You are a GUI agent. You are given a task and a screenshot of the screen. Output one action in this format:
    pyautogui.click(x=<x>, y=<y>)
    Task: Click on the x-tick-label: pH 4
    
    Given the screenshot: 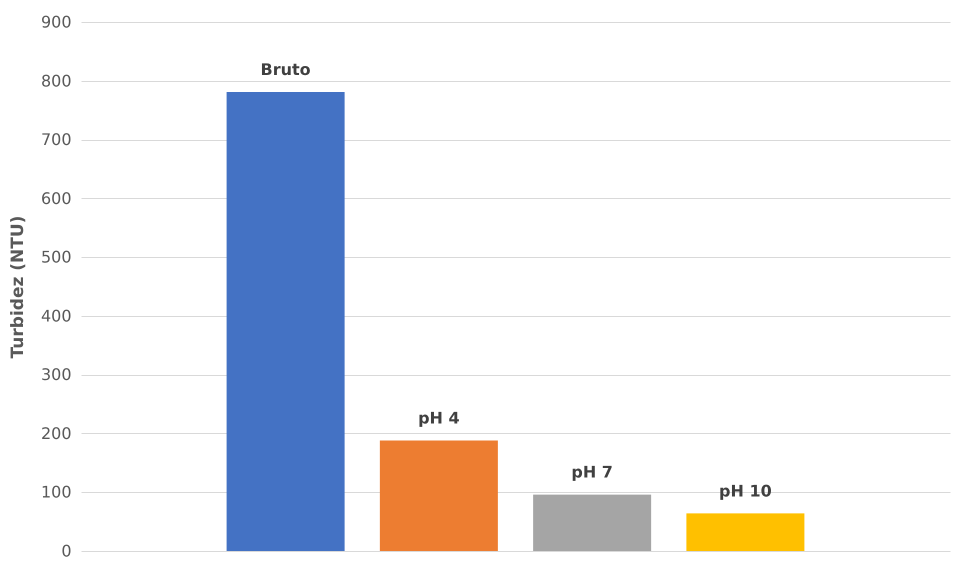 What is the action you would take?
    pyautogui.click(x=439, y=418)
    